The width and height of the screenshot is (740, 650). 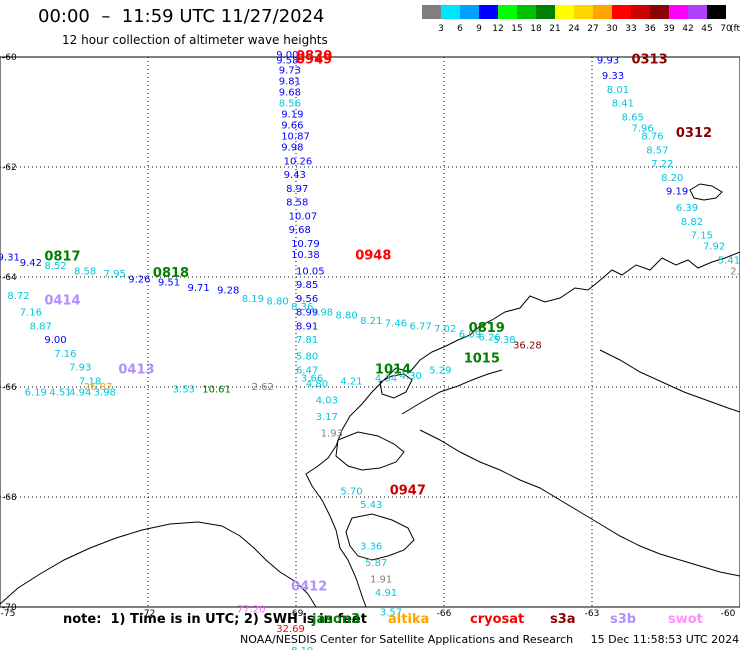 I want to click on pass-time-stamp: 0948, so click(x=373, y=255).